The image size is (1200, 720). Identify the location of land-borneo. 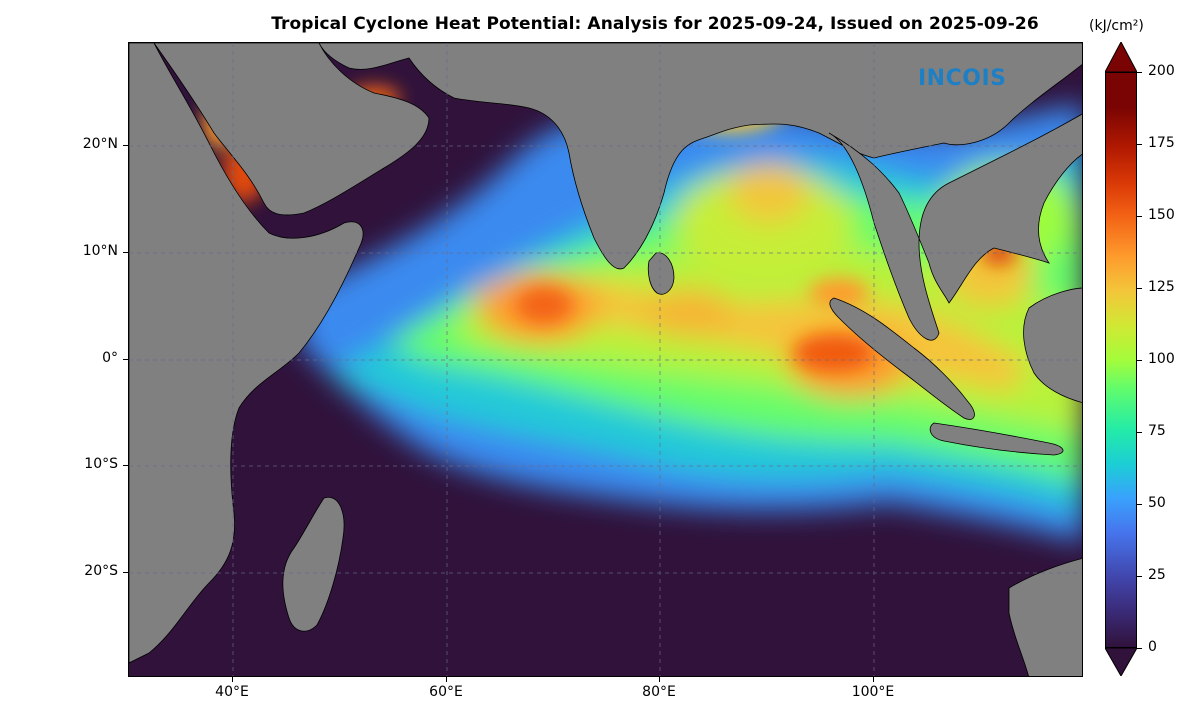
(1052, 345).